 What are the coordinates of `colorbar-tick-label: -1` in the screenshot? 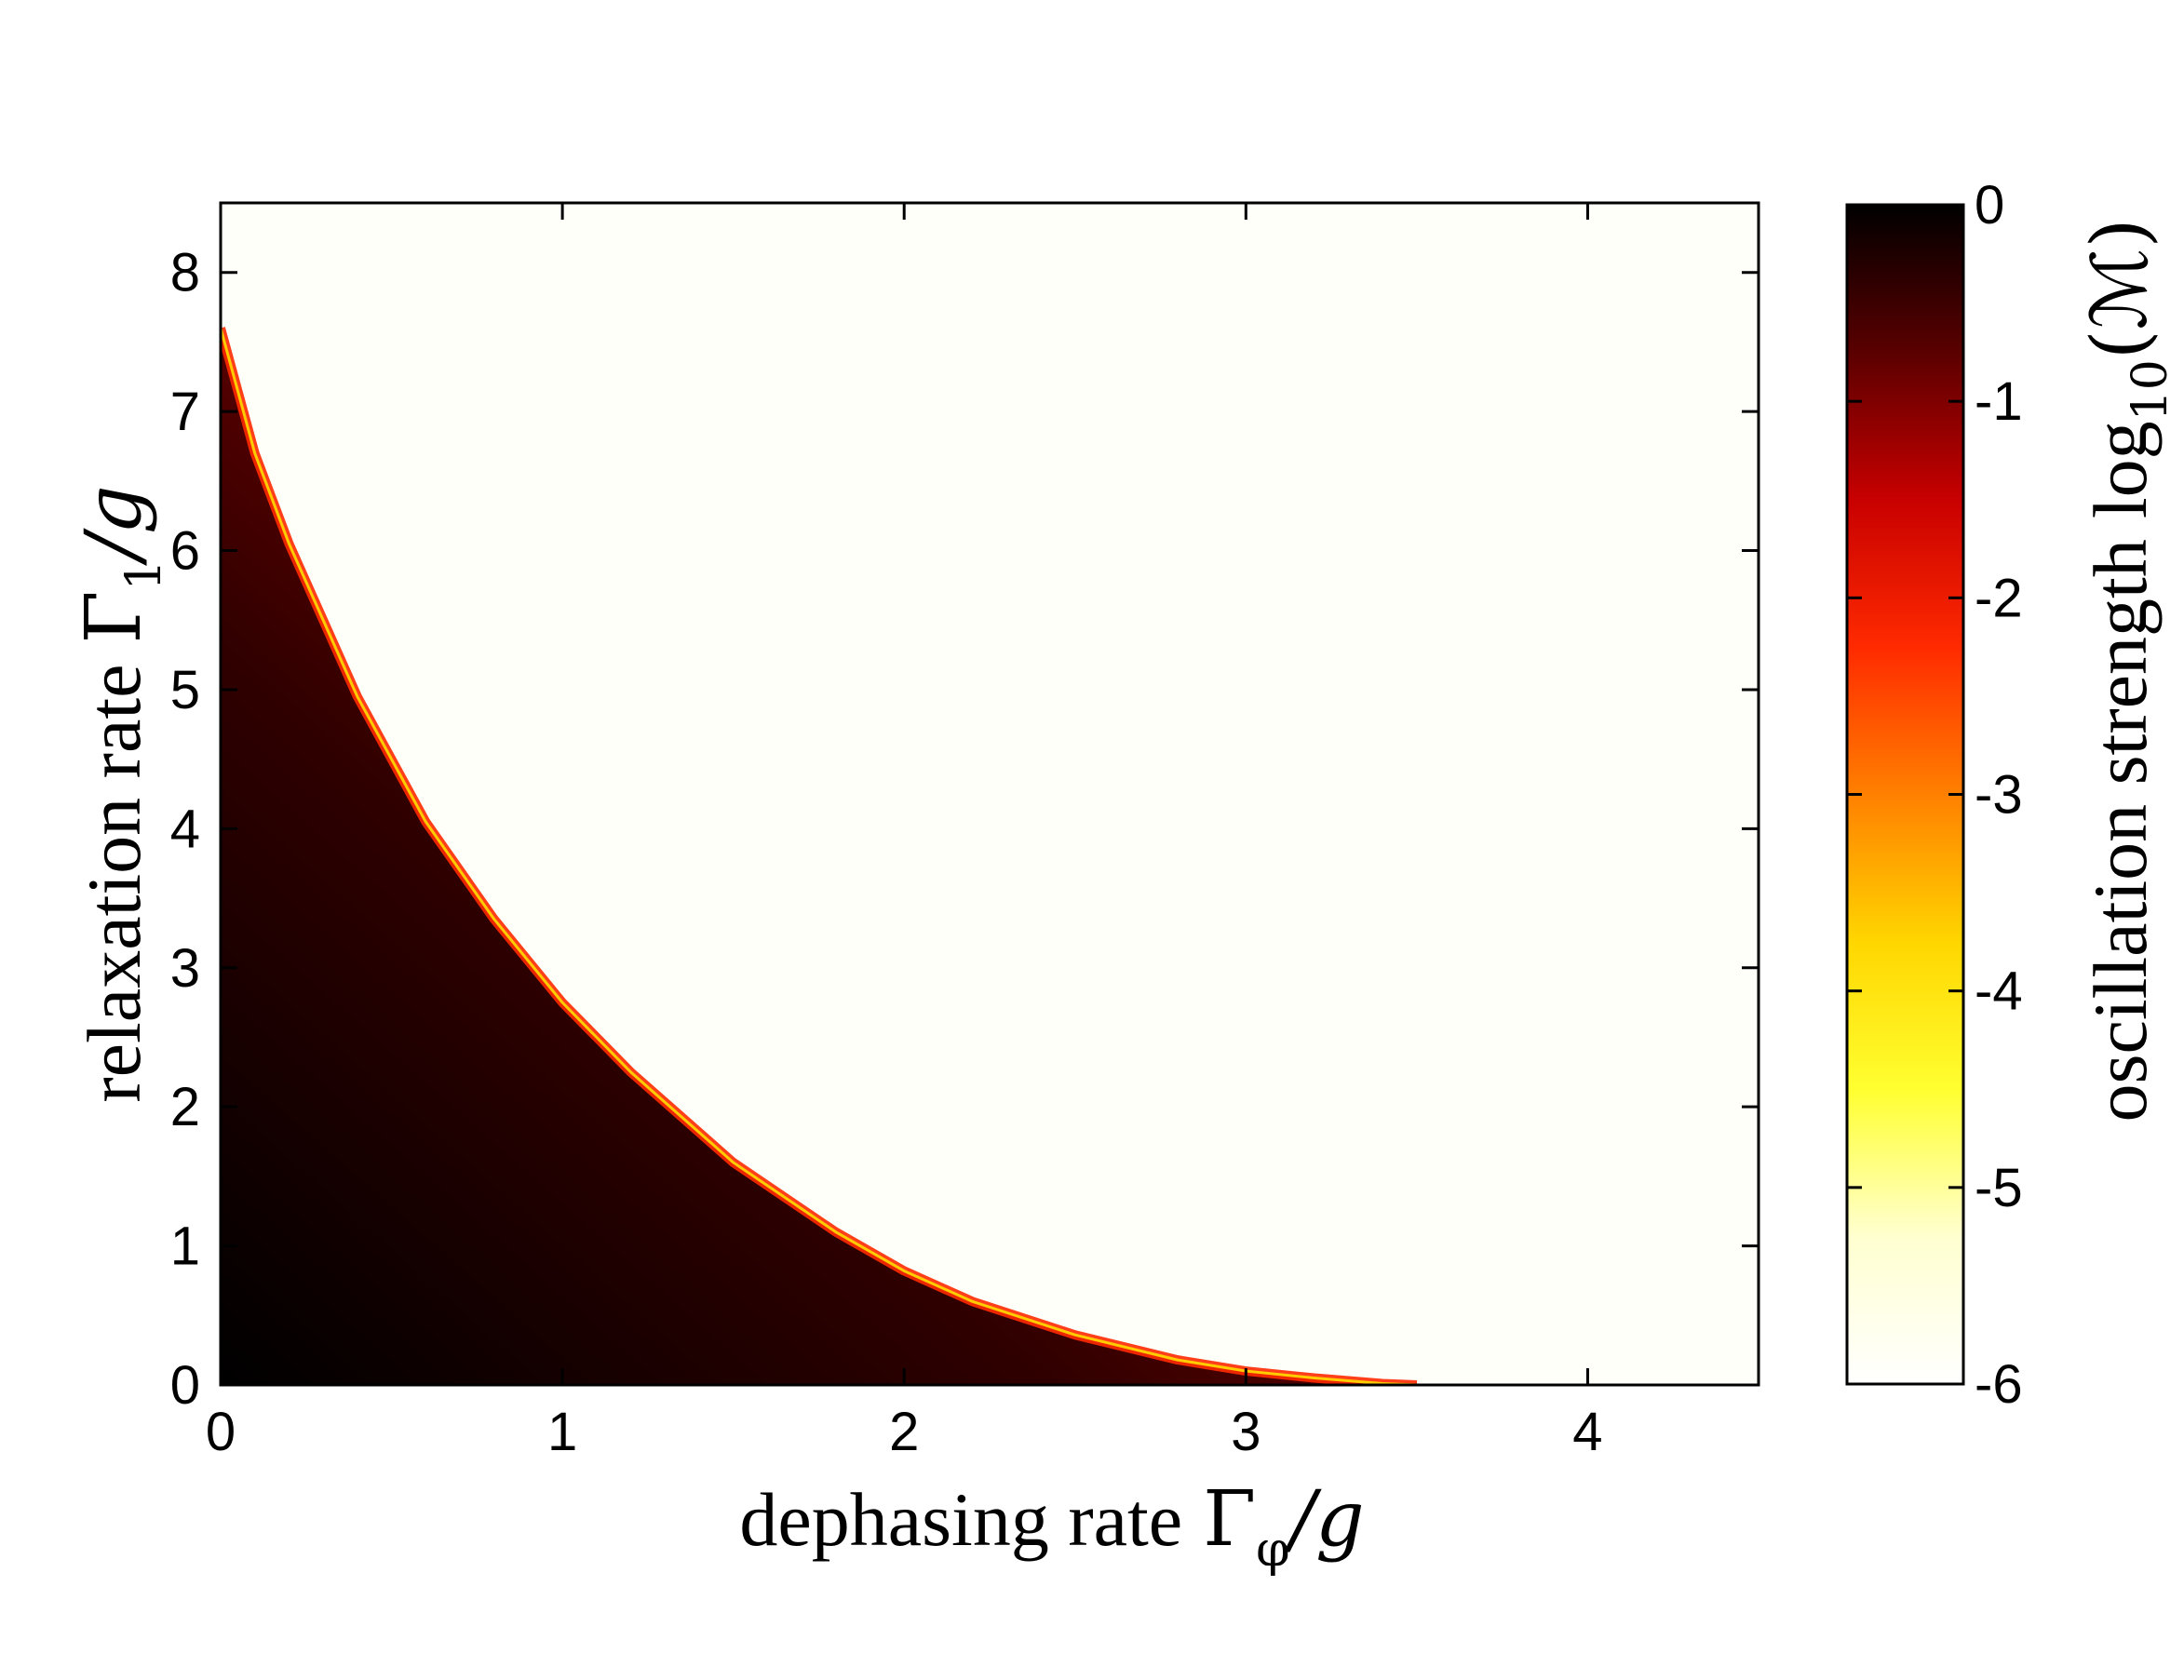 It's located at (1999, 401).